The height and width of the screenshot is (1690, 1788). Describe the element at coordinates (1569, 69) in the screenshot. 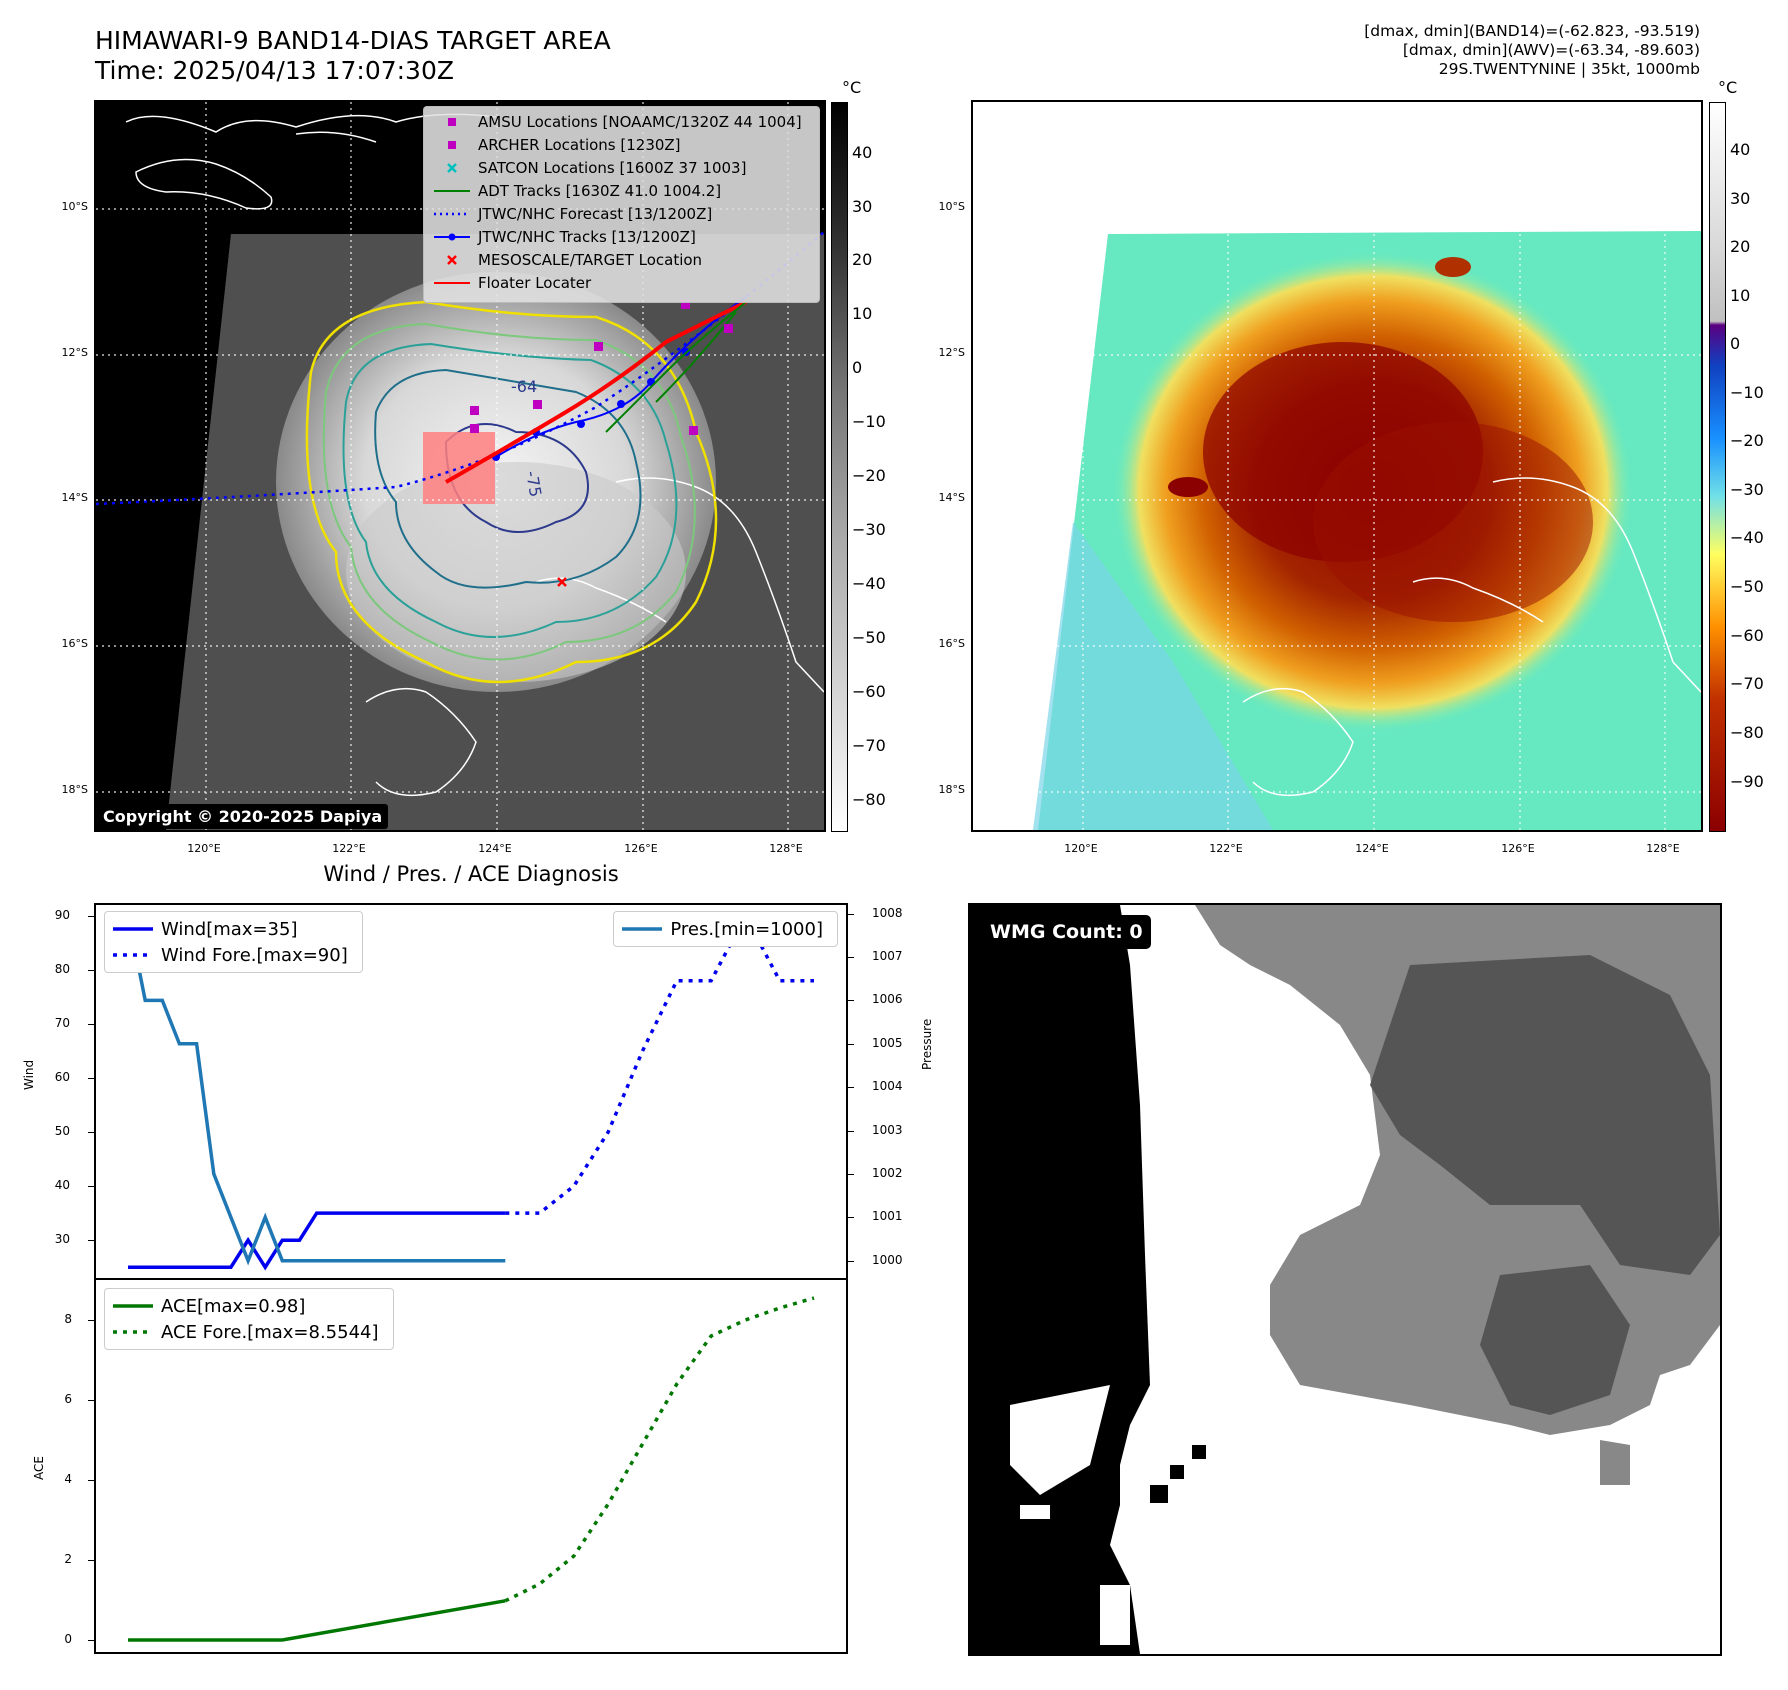

I see `info-storm-summary: 29S.TWENTYNINE | 35kt, 1000mb` at that location.